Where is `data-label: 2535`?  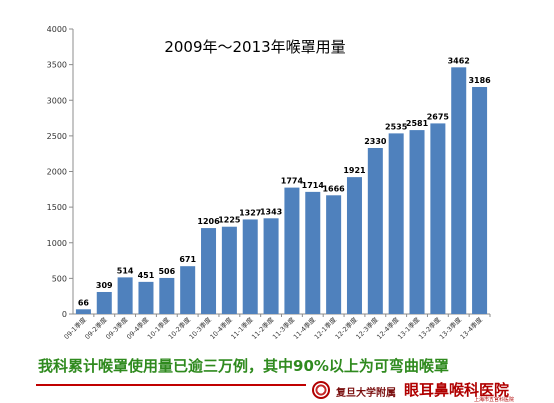 data-label: 2535 is located at coordinates (396, 126).